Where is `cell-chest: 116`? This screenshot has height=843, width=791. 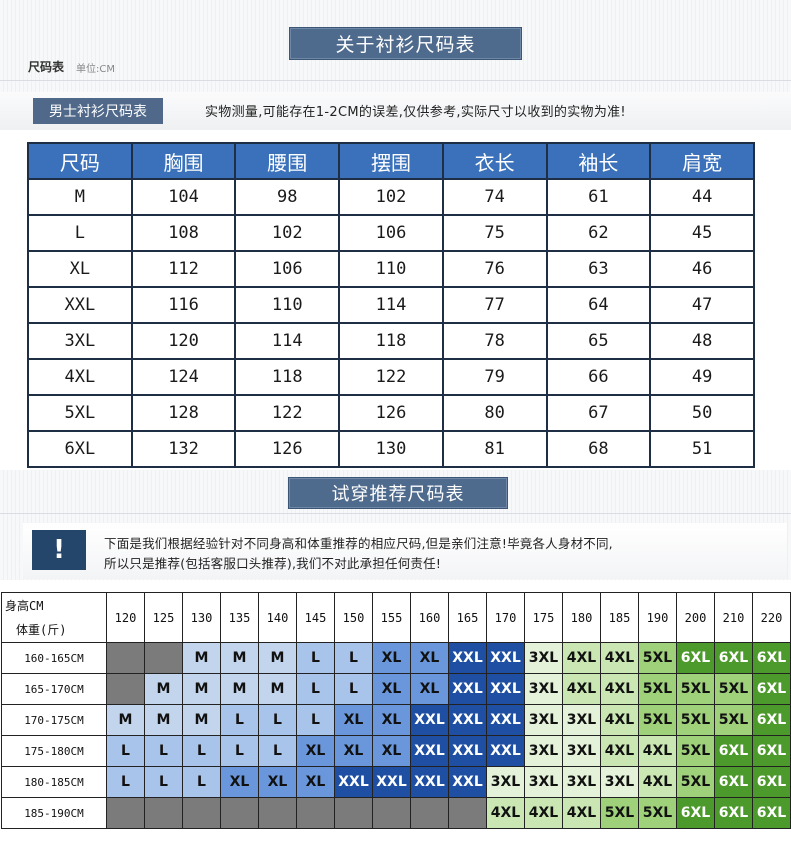 cell-chest: 116 is located at coordinates (183, 305).